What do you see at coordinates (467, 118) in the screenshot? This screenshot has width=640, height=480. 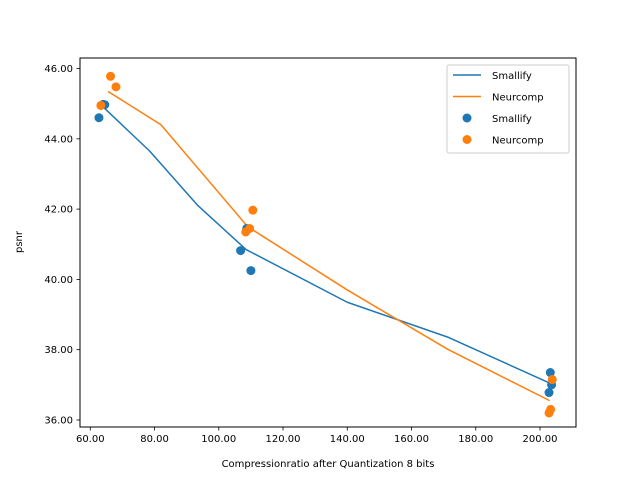 I see `legend-swatch-smallify-marker` at bounding box center [467, 118].